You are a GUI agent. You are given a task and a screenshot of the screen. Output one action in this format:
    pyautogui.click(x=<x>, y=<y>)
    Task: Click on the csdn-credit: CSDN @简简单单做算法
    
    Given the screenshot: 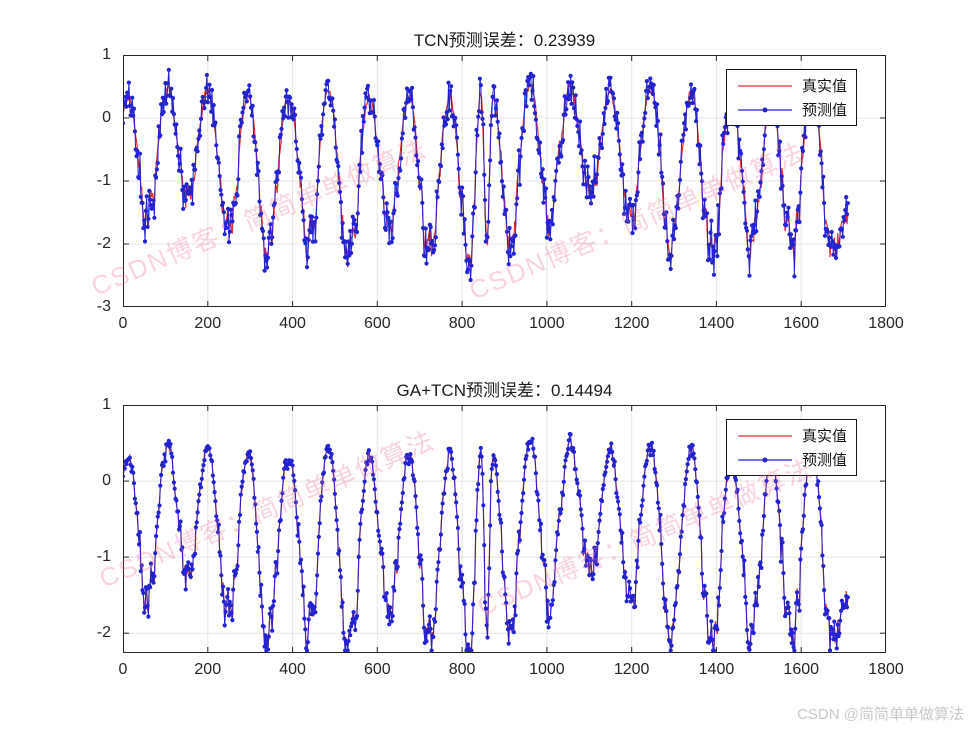 What is the action you would take?
    pyautogui.click(x=880, y=714)
    